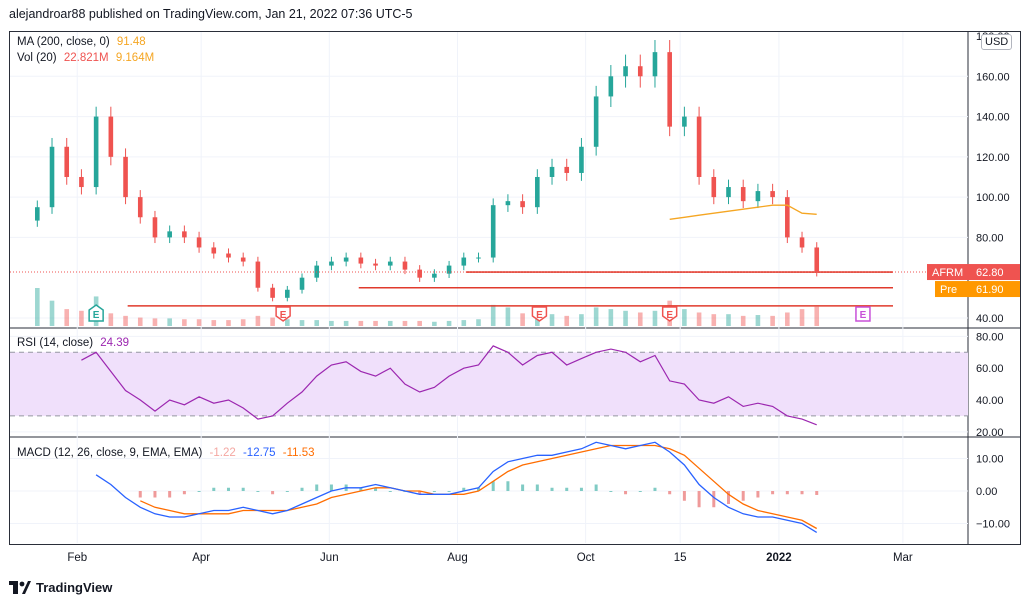 This screenshot has height=607, width=1033. Describe the element at coordinates (81, 42) in the screenshot. I see `ma-legend: MA (200, close, 0) 91.48` at that location.